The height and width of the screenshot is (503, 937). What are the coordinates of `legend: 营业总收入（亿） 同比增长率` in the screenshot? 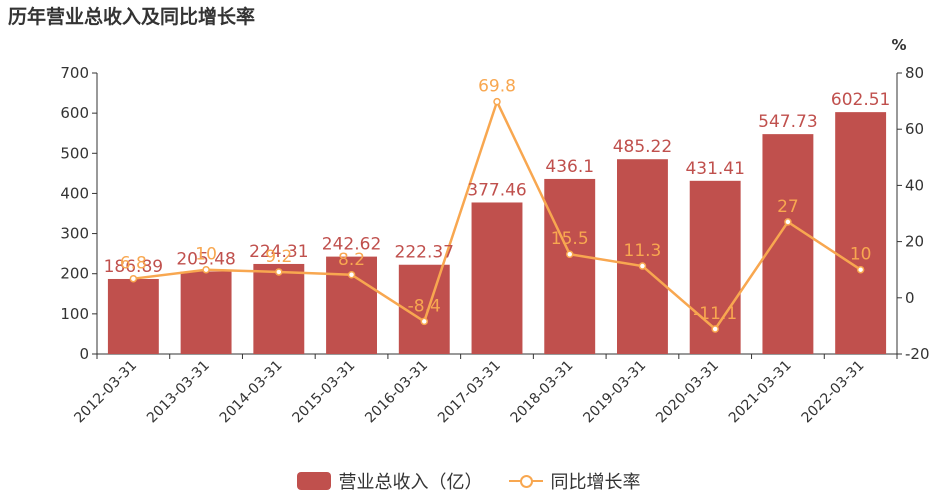 It's located at (468, 481).